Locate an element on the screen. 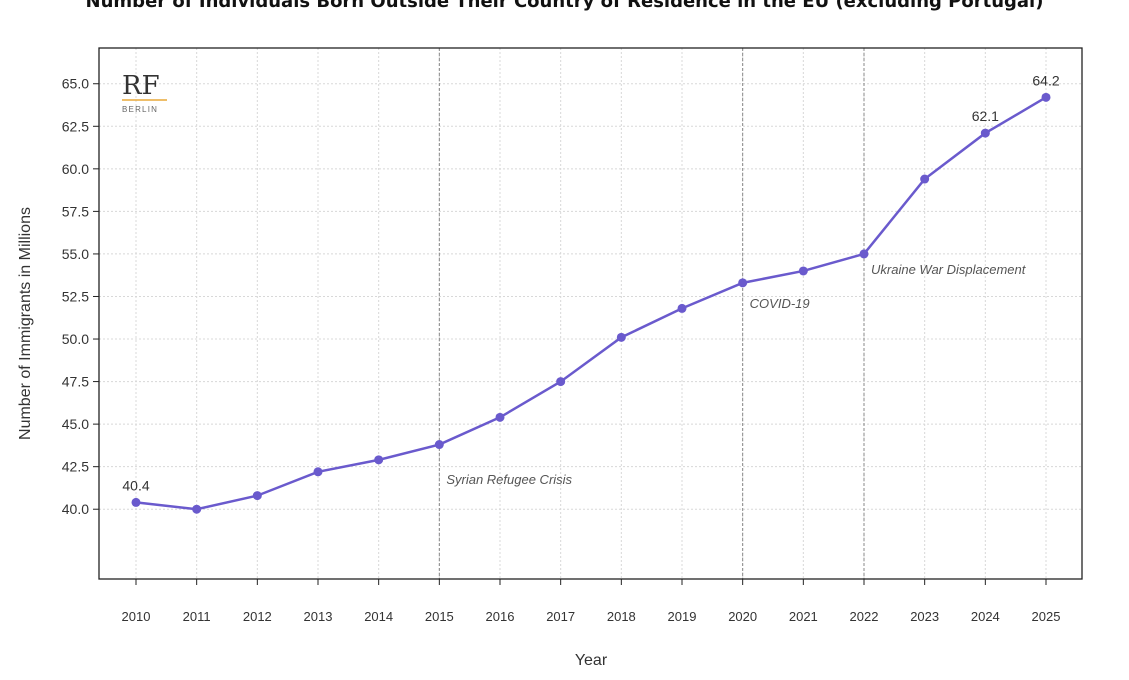  y-tick-label: 45.0 is located at coordinates (75, 424).